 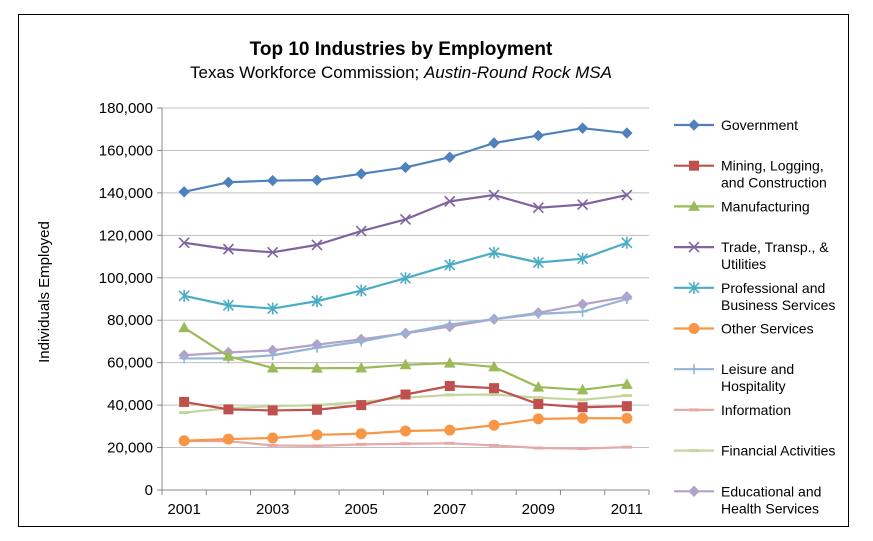 What do you see at coordinates (736, 125) in the screenshot?
I see `legend-entry: Government` at bounding box center [736, 125].